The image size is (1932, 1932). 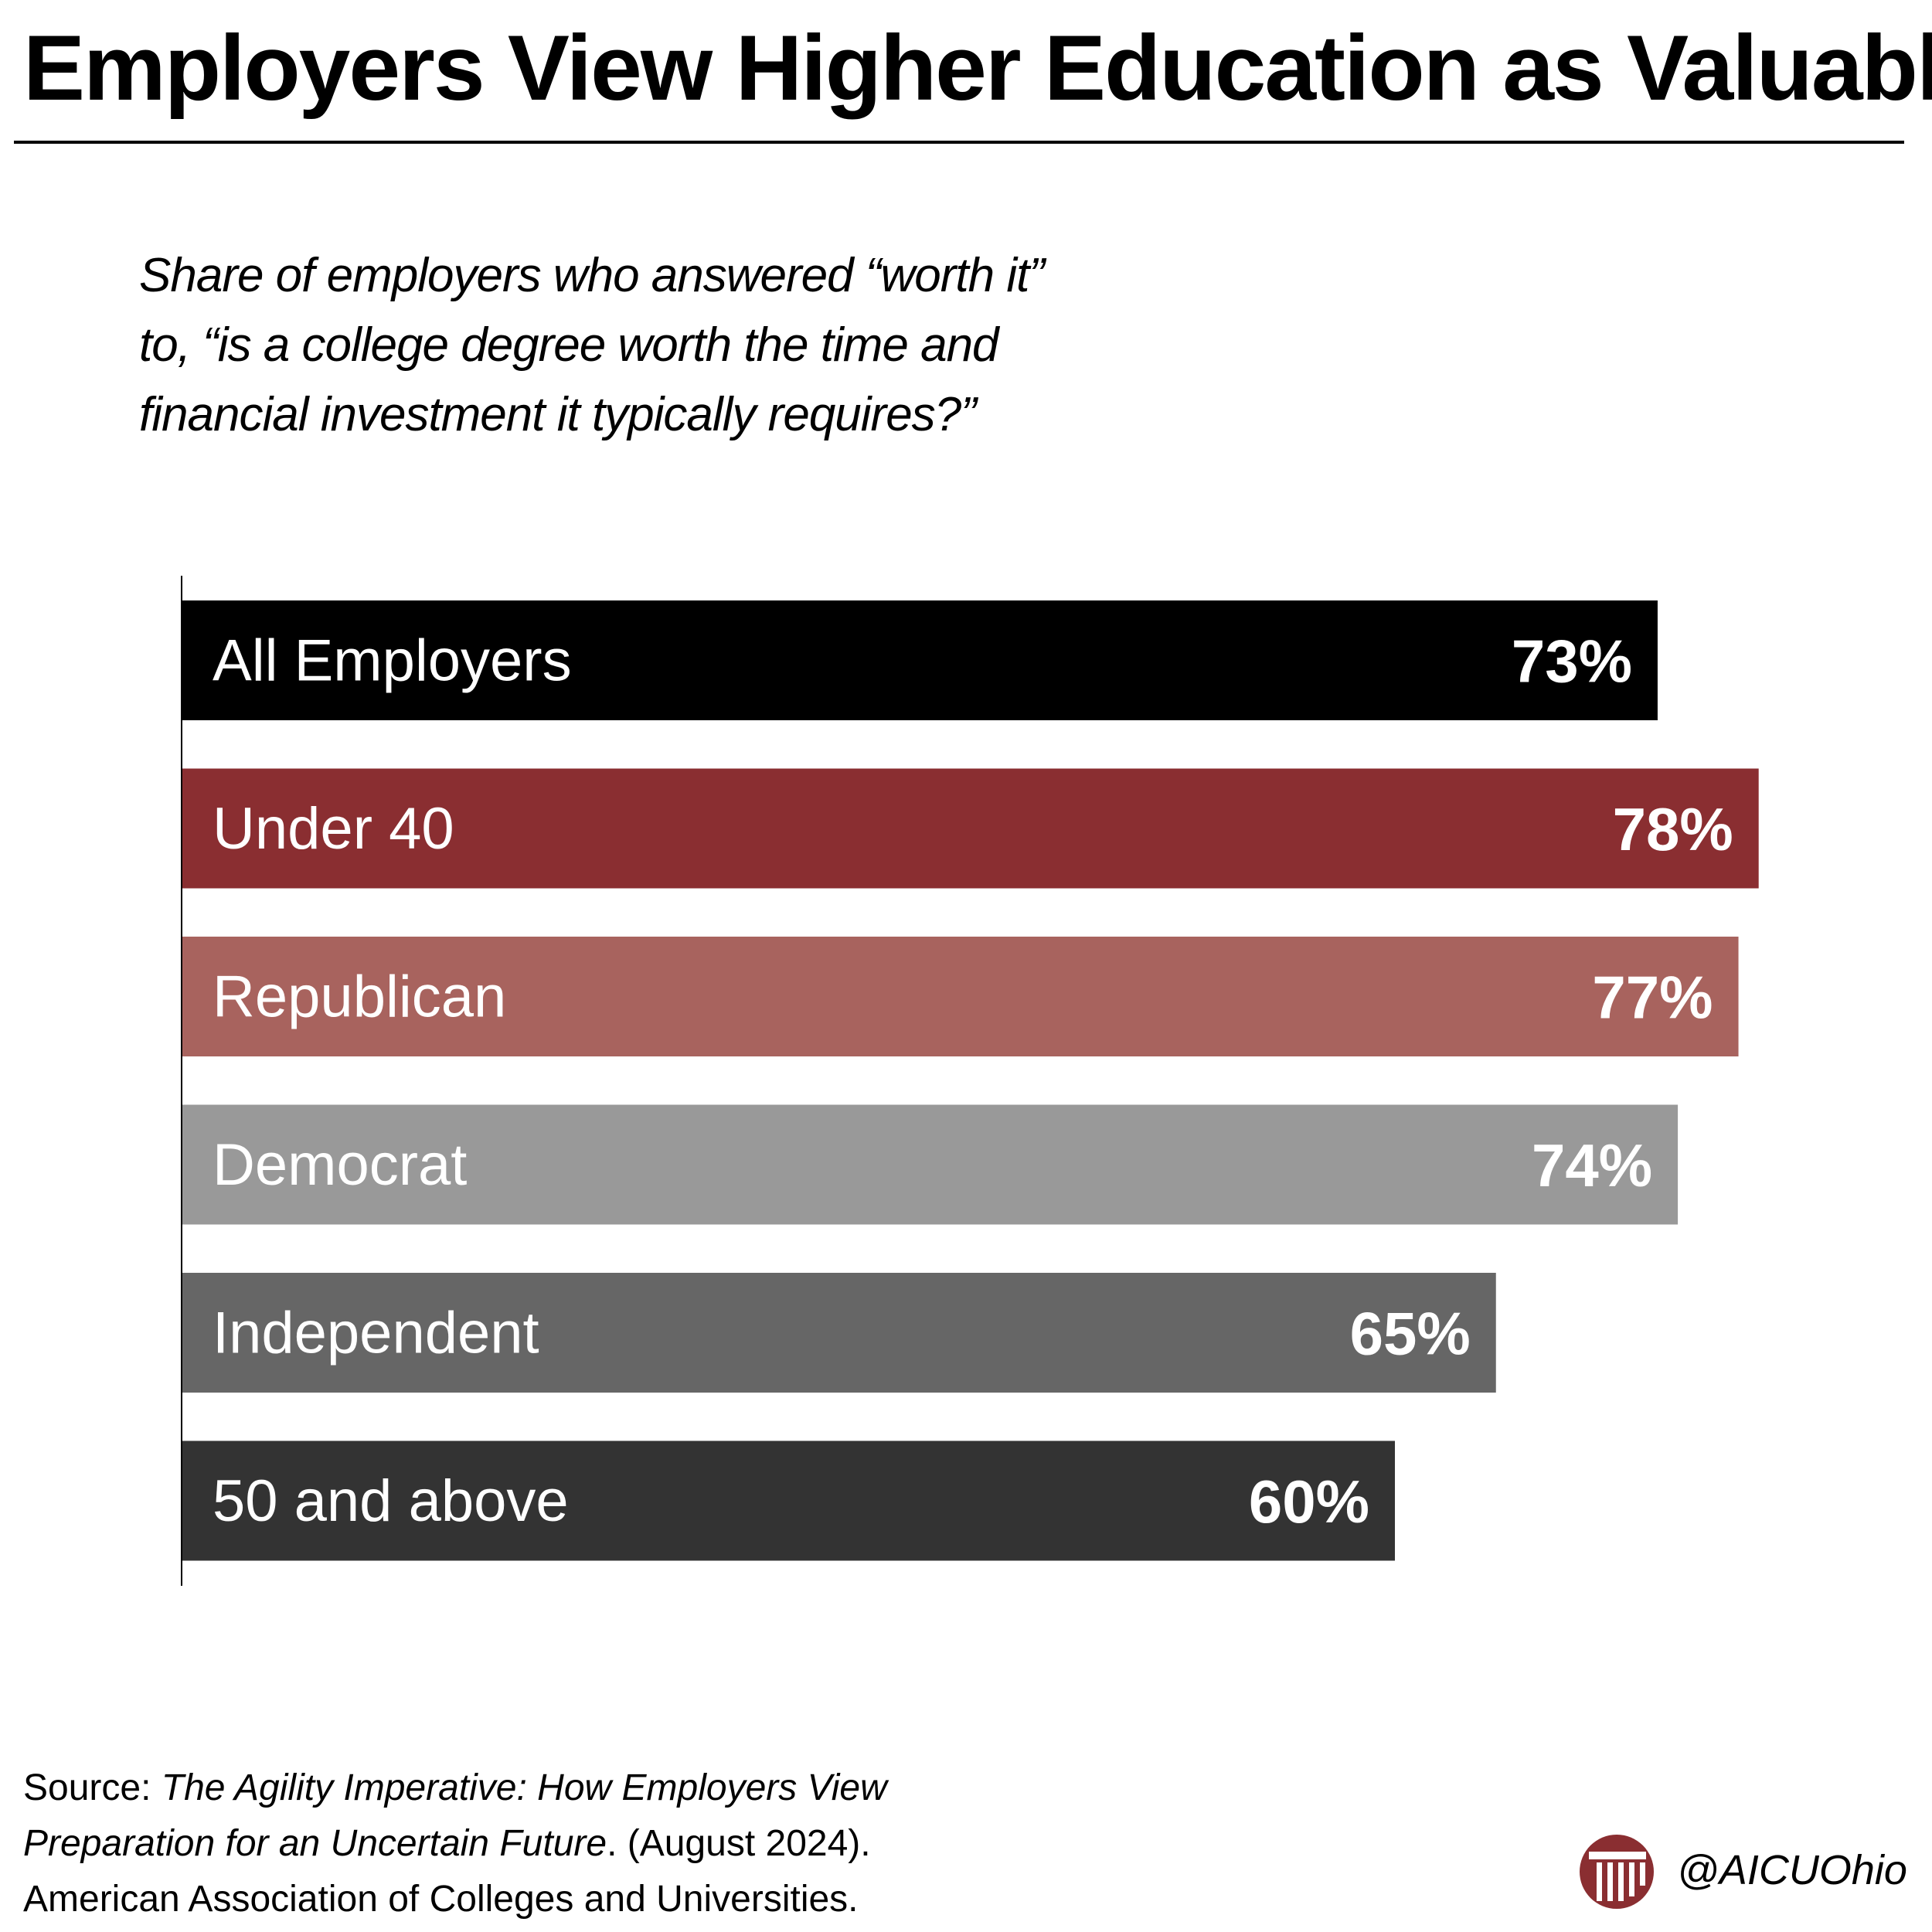 I want to click on data-label: 73%, so click(x=1572, y=662).